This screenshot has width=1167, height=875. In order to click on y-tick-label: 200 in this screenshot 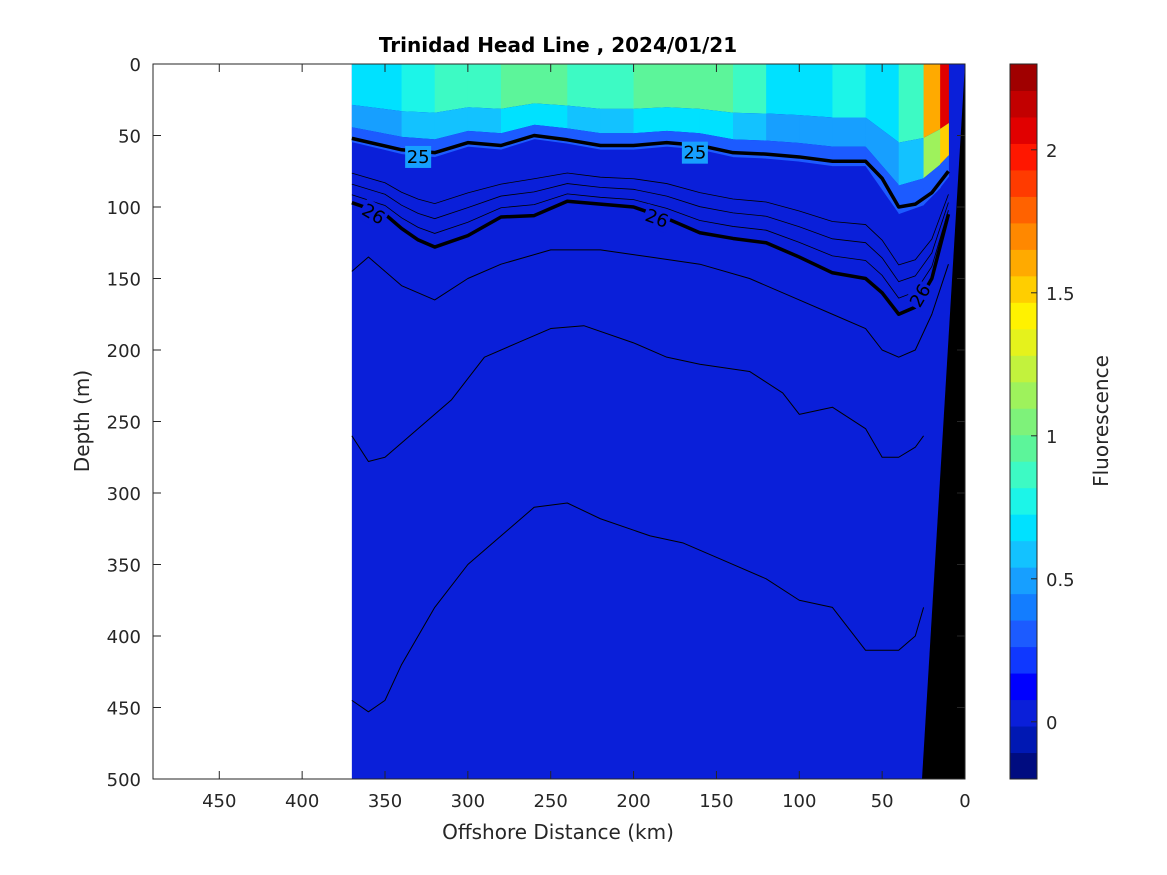, I will do `click(124, 351)`.